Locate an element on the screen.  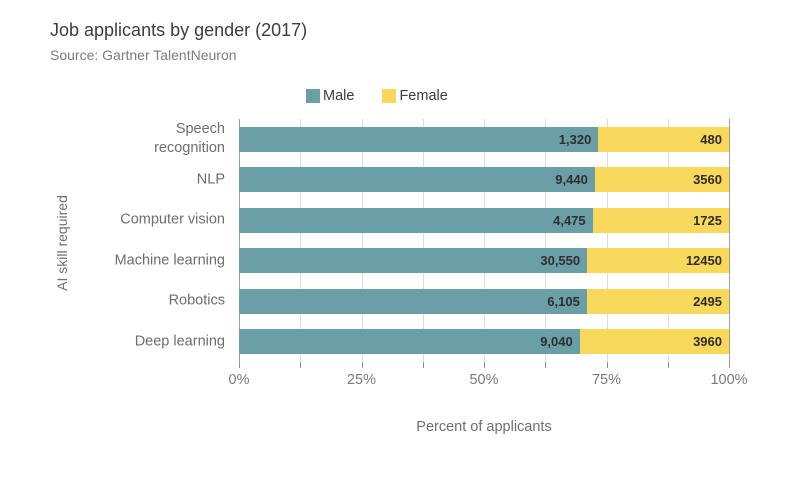
bar-row: 1,320 480 is located at coordinates (484, 139).